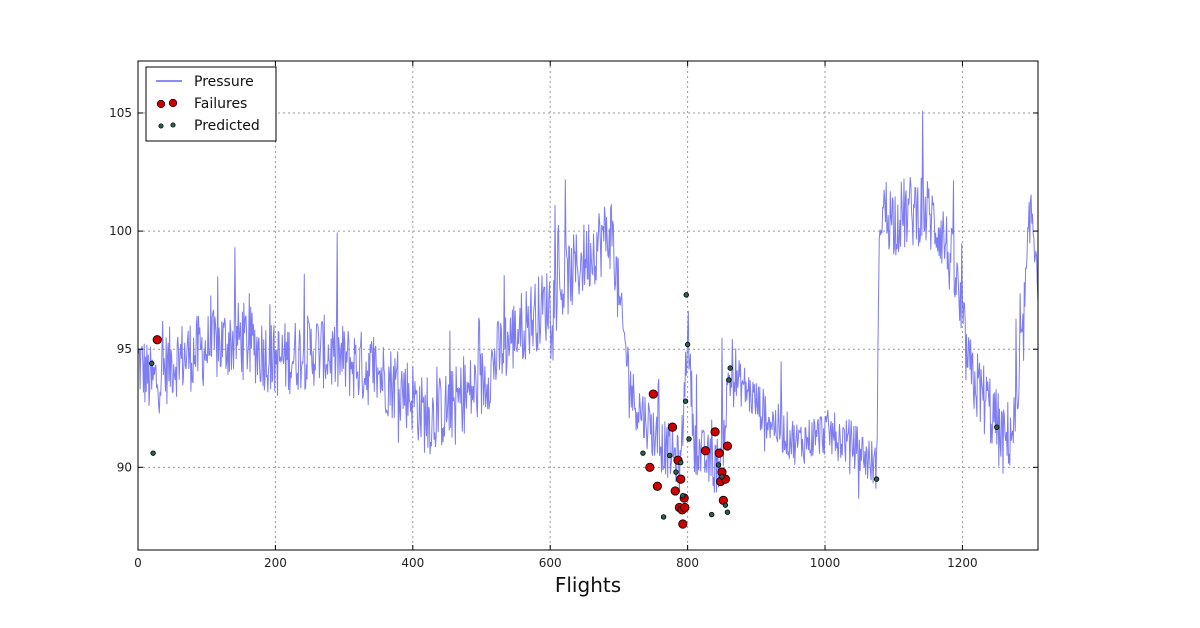 This screenshot has height=628, width=1200. What do you see at coordinates (412, 563) in the screenshot?
I see `x-tick-label: 400` at bounding box center [412, 563].